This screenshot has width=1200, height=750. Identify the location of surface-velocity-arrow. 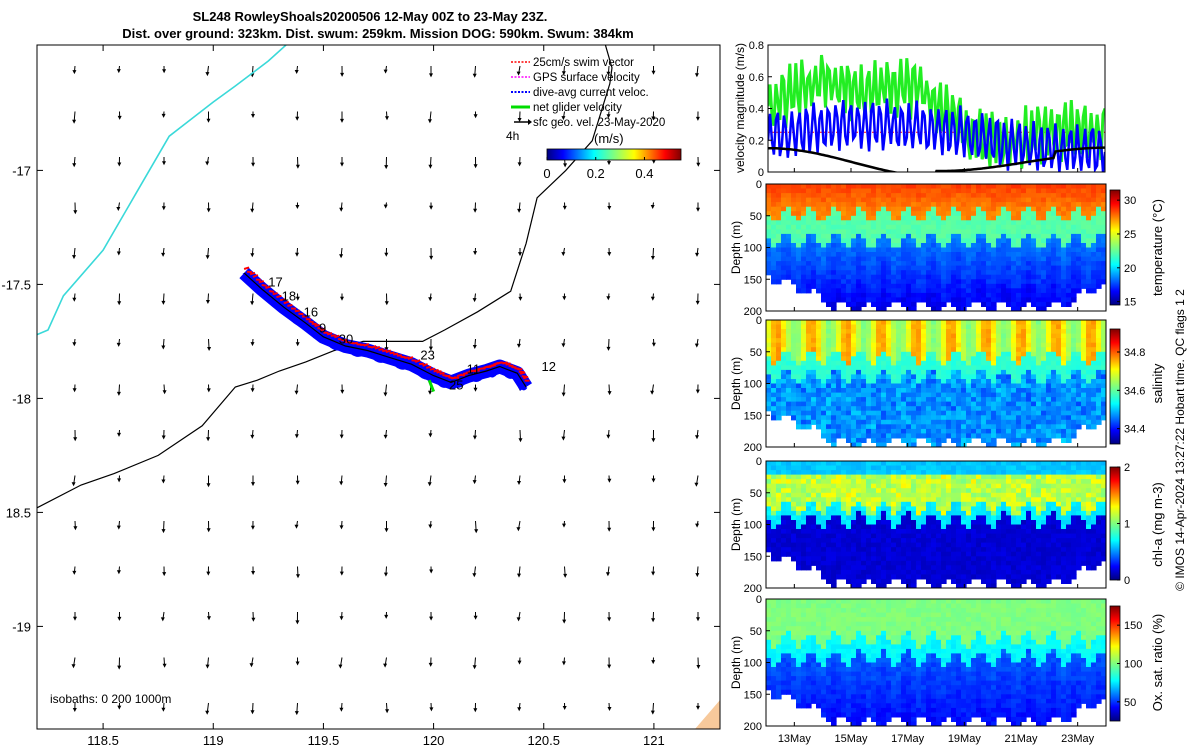
(697, 252).